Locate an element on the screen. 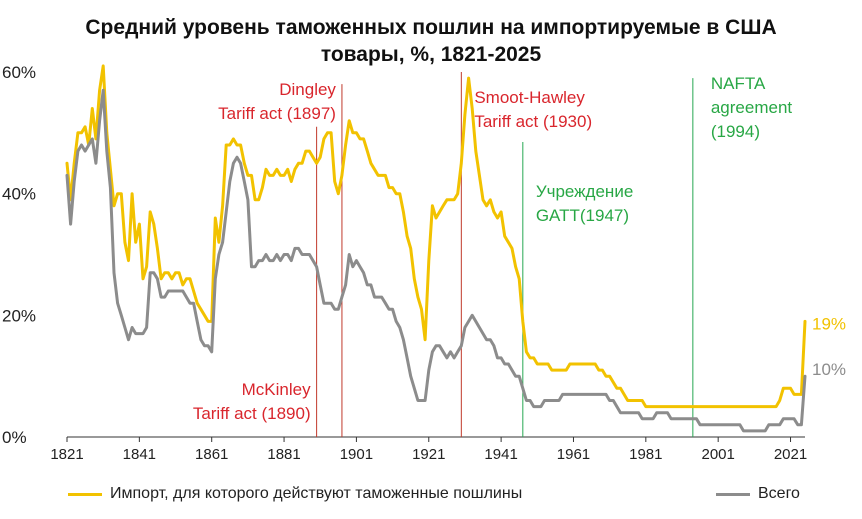  x-tick-label-1: 1841 is located at coordinates (139, 454).